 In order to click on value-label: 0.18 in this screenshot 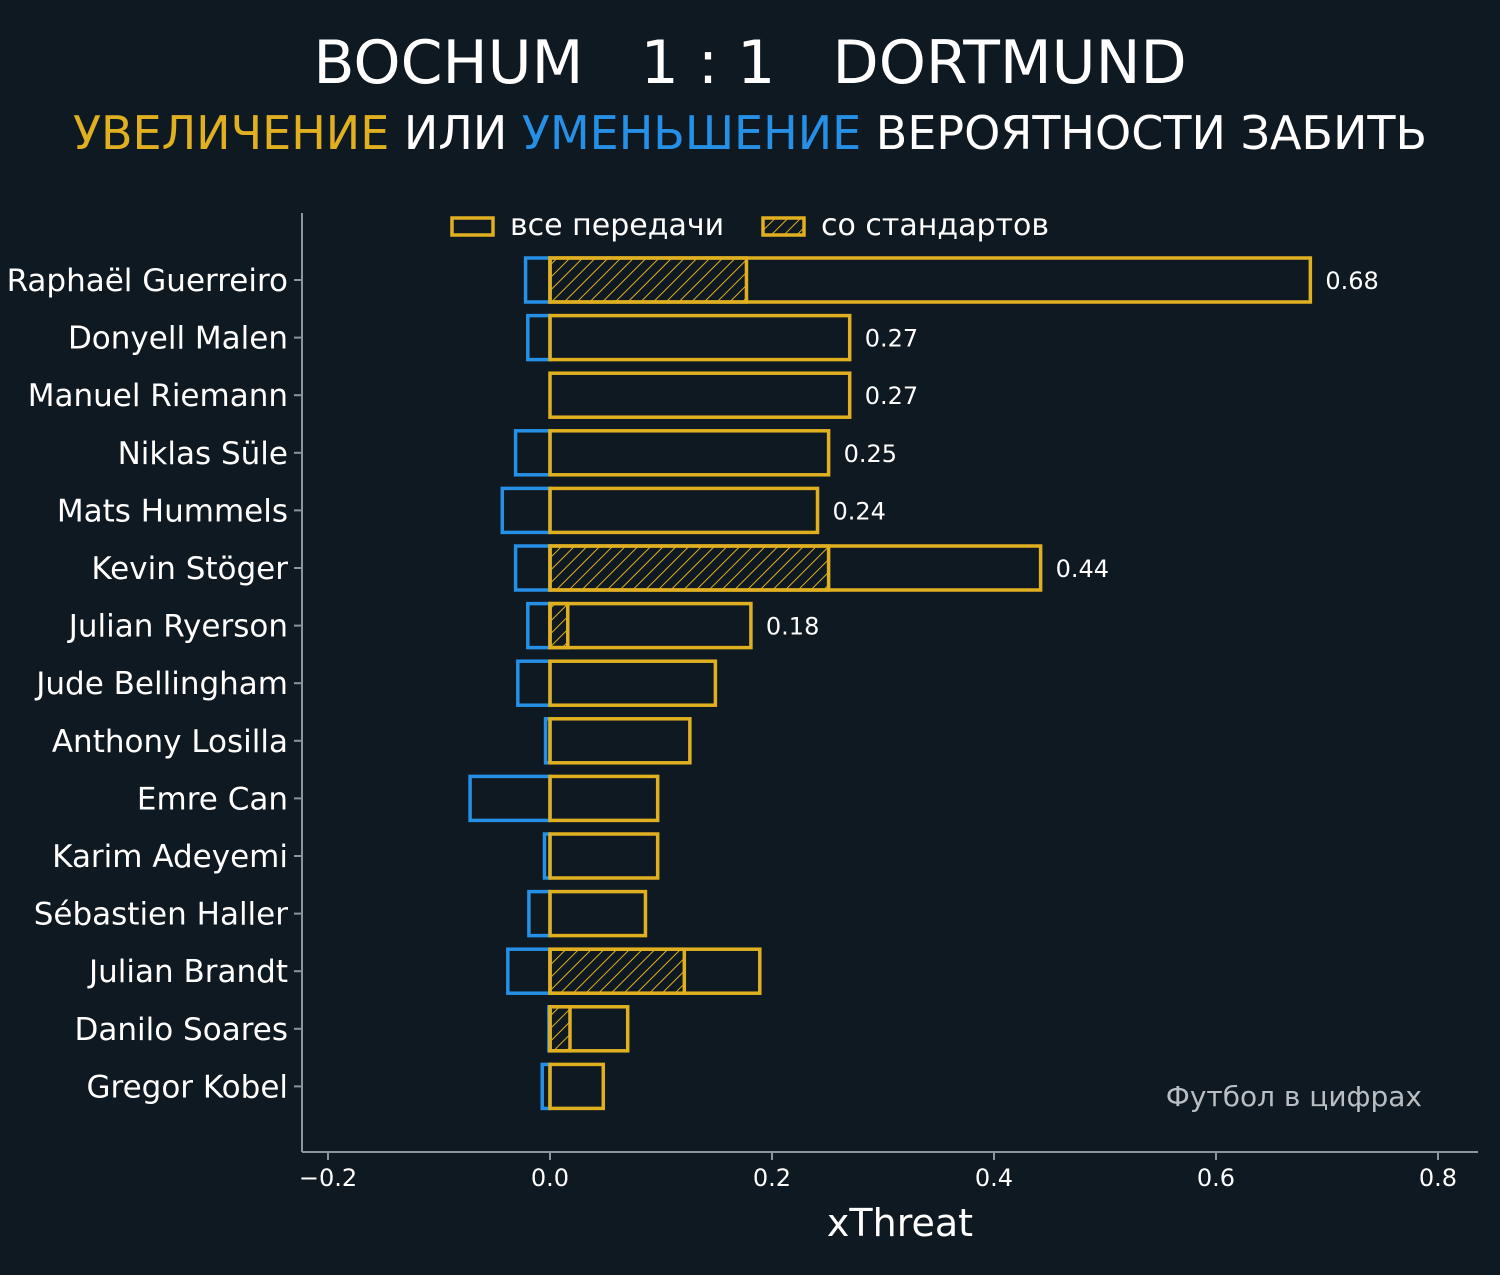, I will do `click(792, 627)`.